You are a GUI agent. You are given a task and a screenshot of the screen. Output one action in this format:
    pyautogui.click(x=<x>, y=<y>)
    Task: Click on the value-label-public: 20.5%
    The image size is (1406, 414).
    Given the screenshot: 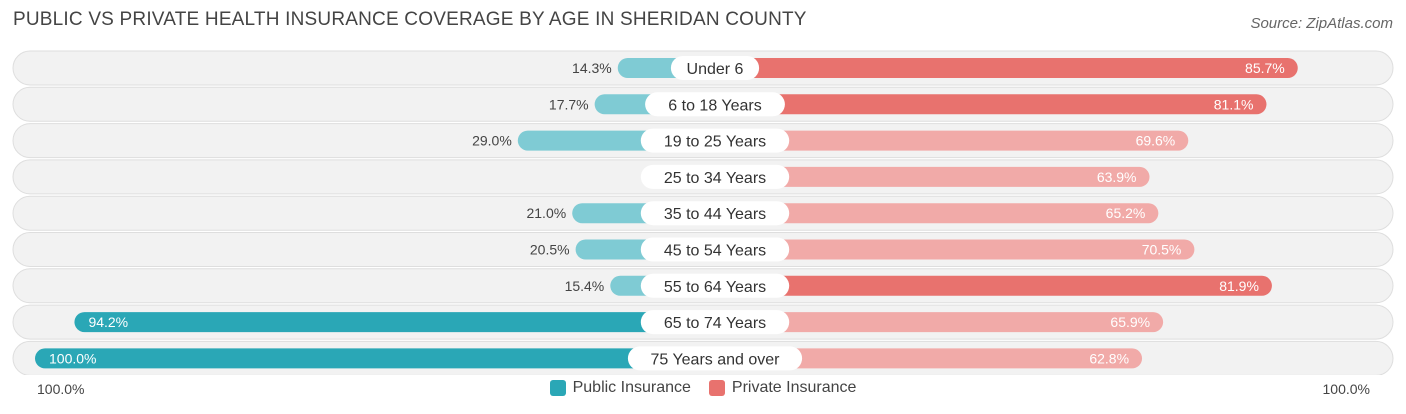 What is the action you would take?
    pyautogui.click(x=550, y=250)
    